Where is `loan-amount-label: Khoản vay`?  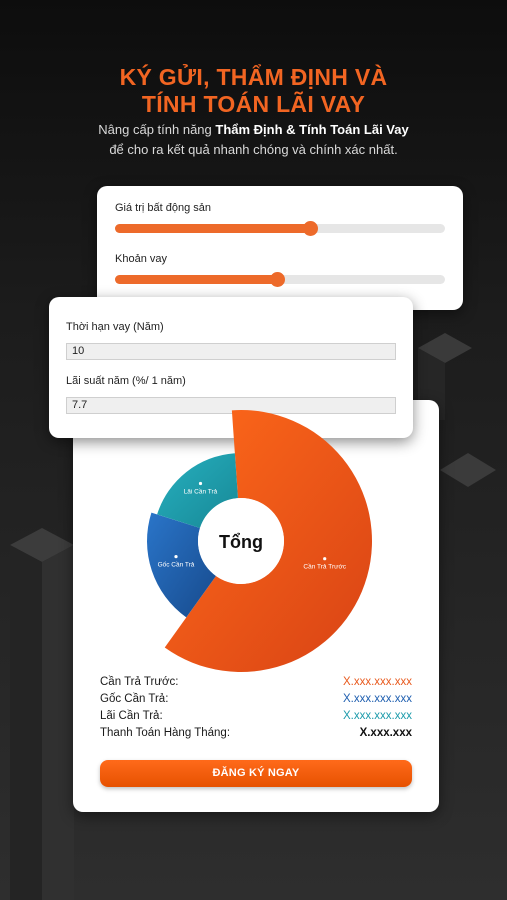 loan-amount-label: Khoản vay is located at coordinates (141, 259).